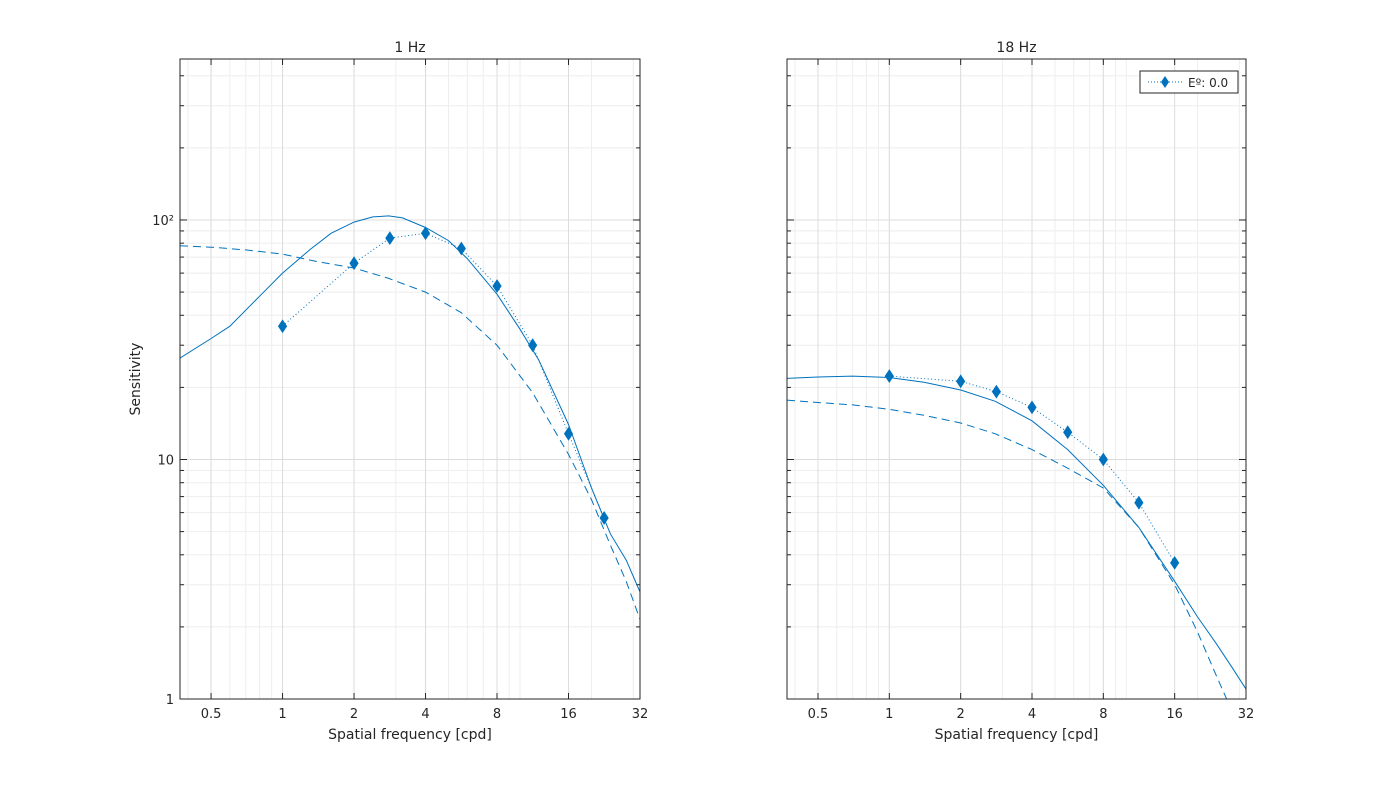  I want to click on model-curve-solid, so click(1016, 532).